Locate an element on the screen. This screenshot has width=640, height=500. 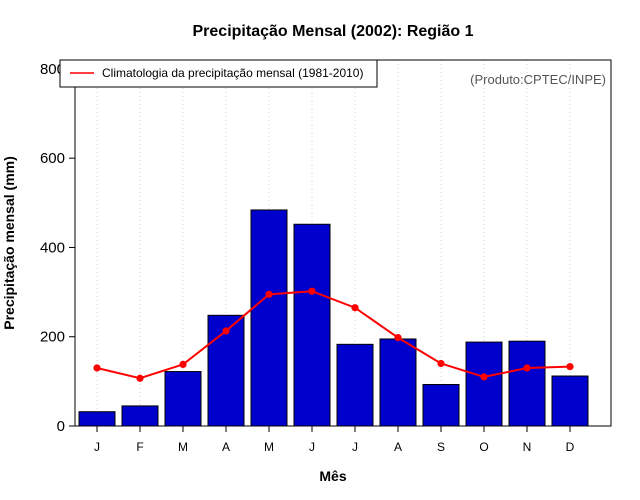
source-note: (Produto:CPTEC/INPE) is located at coordinates (538, 79).